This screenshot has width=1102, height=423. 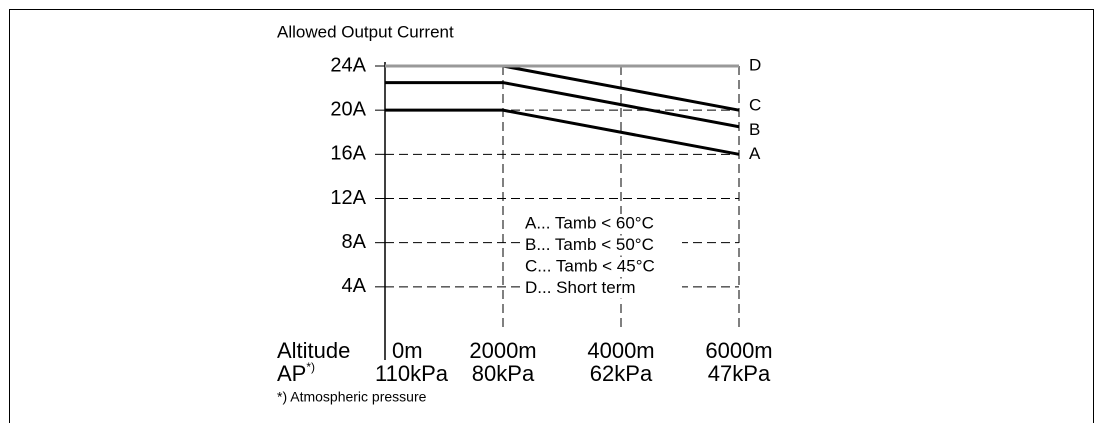 What do you see at coordinates (620, 350) in the screenshot?
I see `x-tick-label: 4000m` at bounding box center [620, 350].